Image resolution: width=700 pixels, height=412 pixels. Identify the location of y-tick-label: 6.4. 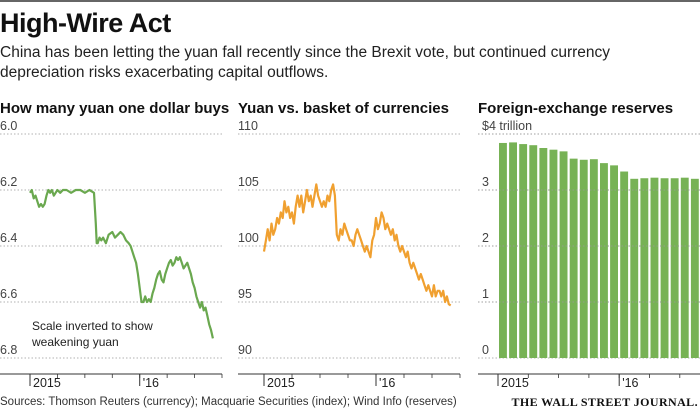
(8, 238).